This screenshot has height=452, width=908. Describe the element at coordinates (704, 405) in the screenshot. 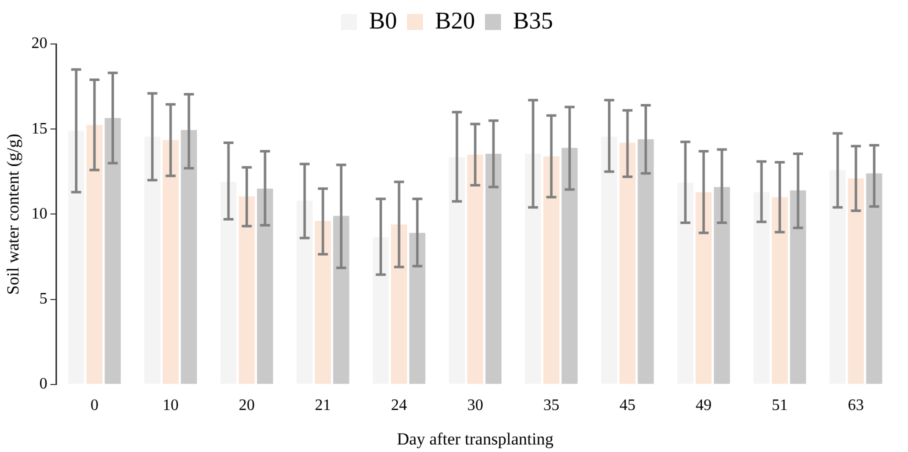

I see `x-tick-label: 49` at that location.